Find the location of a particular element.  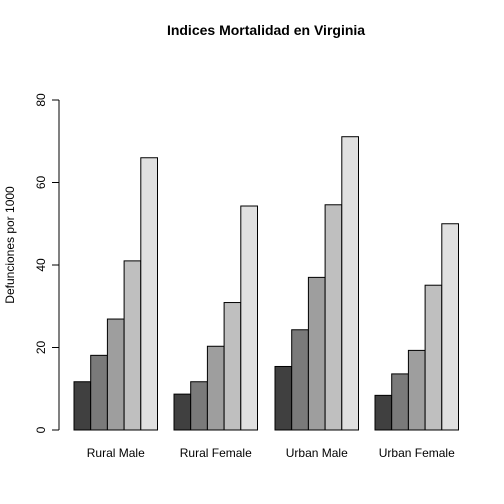

y-axis-label: Defunciones por 1000 is located at coordinates (10, 245).